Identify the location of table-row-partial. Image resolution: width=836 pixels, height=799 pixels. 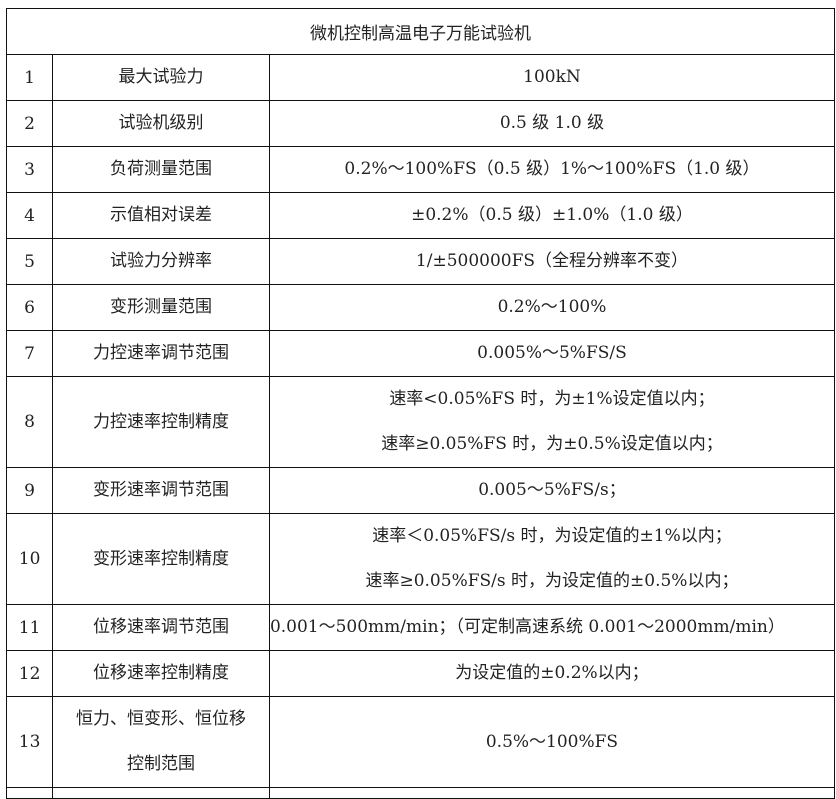
(420, 793).